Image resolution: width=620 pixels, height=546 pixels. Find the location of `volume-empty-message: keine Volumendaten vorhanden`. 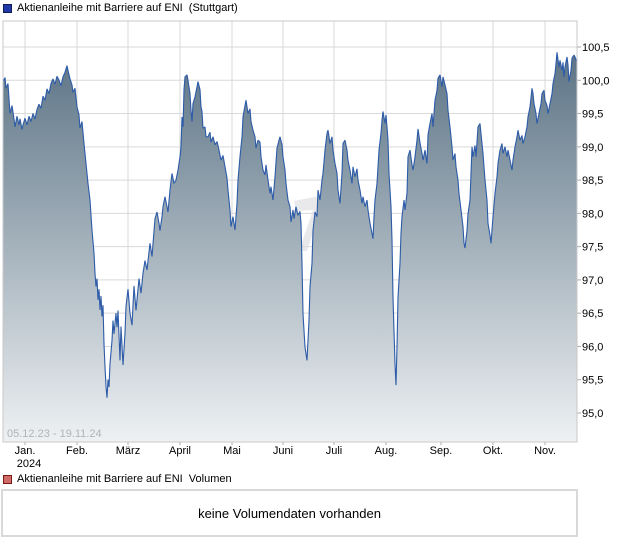

volume-empty-message: keine Volumendaten vorhanden is located at coordinates (289, 513).